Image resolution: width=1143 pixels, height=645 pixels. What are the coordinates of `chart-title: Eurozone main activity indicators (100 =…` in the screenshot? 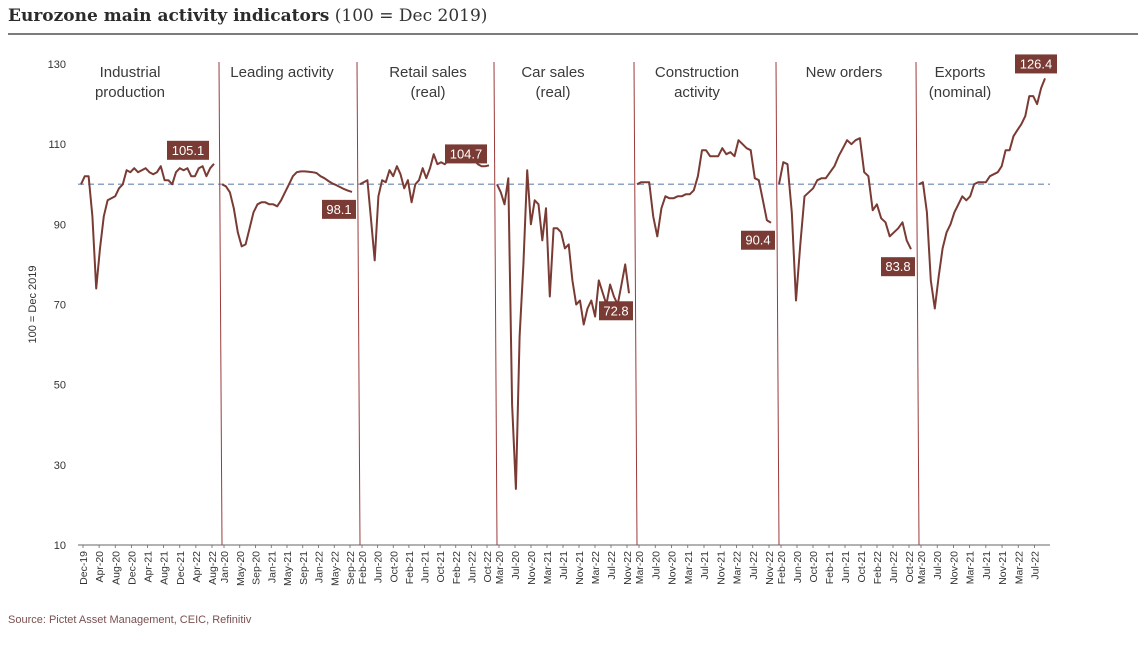 It's located at (573, 16).